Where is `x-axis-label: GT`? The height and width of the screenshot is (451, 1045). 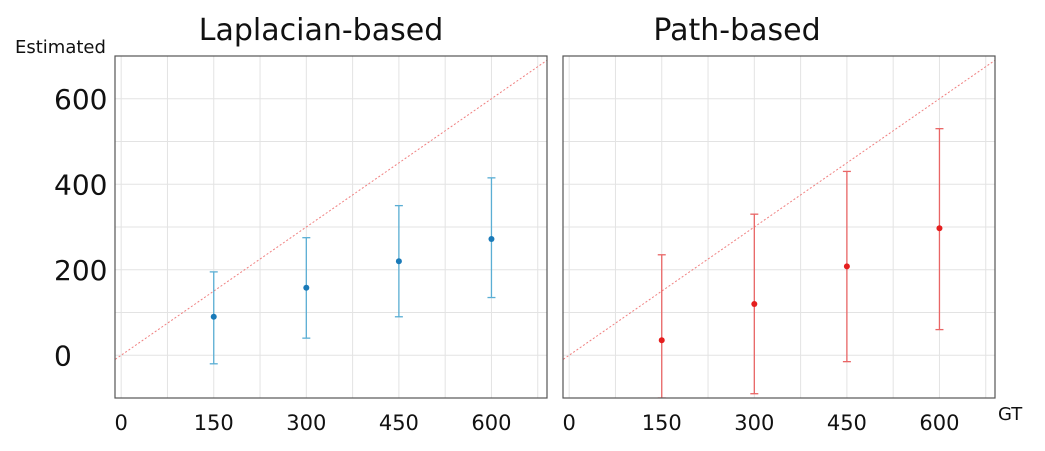 x-axis-label: GT is located at coordinates (1010, 414).